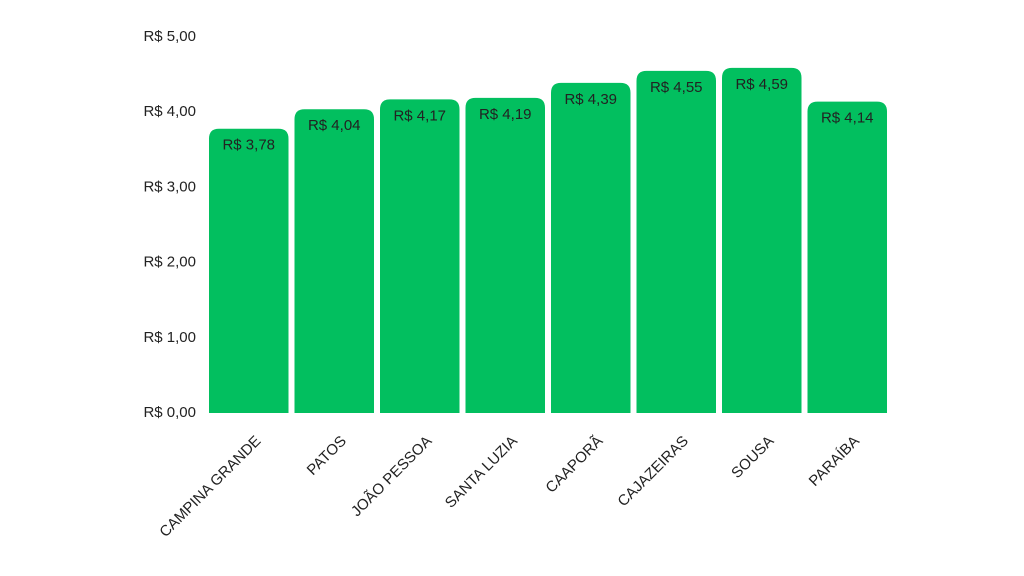 This screenshot has width=1024, height=576. I want to click on x-tick-label: PARAÍBA, so click(834, 461).